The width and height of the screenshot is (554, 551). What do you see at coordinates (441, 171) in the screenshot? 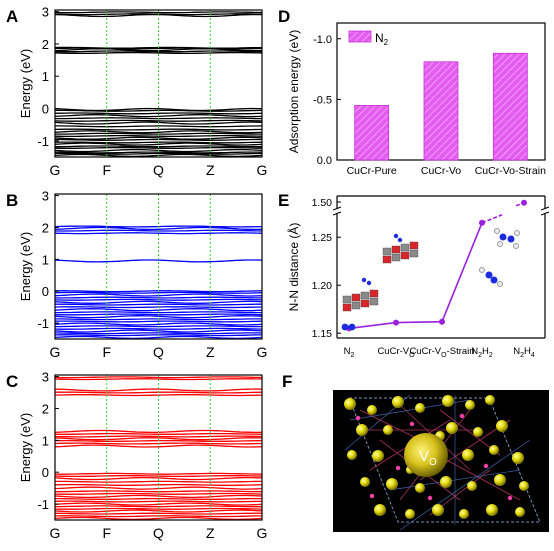
I see `x-tick-label: CuCr-Vo` at bounding box center [441, 171].